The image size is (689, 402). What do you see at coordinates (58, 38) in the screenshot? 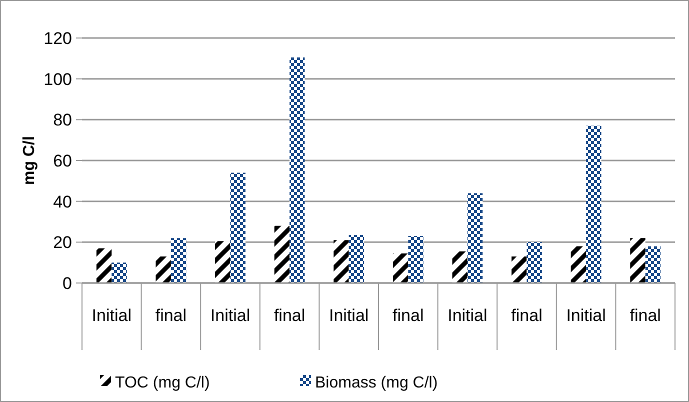
I see `y-tick-label: 120` at bounding box center [58, 38].